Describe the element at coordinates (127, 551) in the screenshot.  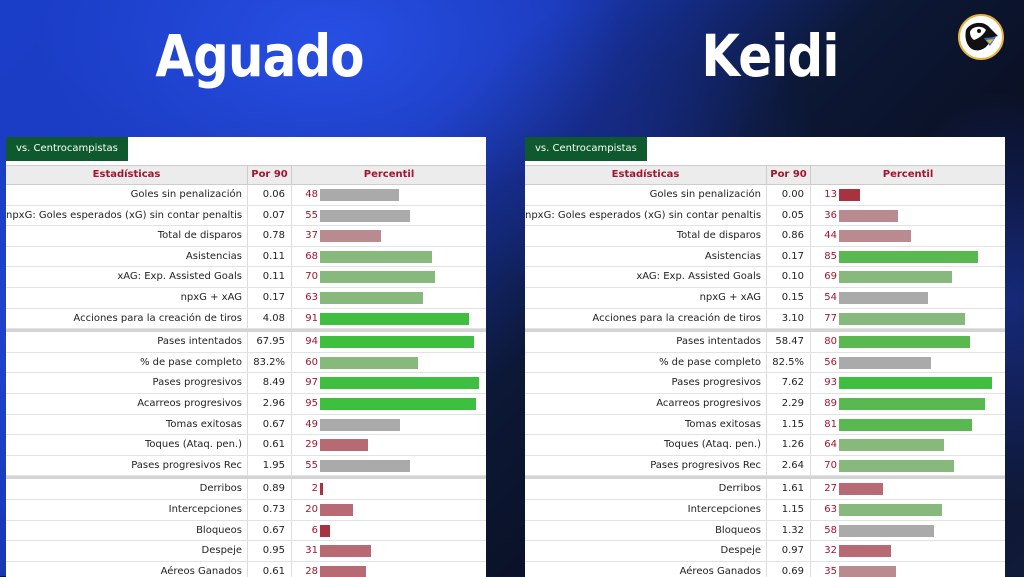
I see `stat-label: Despeje` at that location.